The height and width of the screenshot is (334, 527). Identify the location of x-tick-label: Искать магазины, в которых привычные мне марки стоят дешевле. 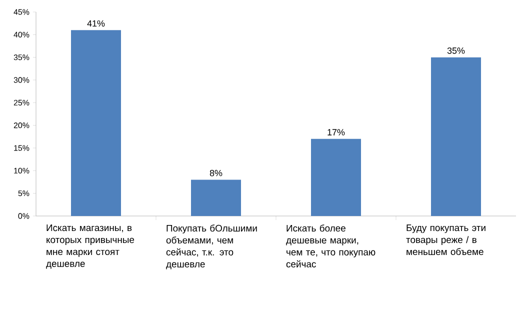
(90, 246).